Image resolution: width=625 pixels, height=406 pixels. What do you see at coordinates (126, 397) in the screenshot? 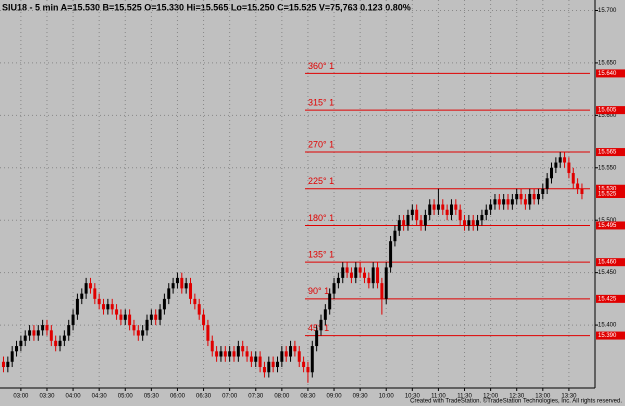
I see `x-tick-label: 05:00` at bounding box center [126, 397].